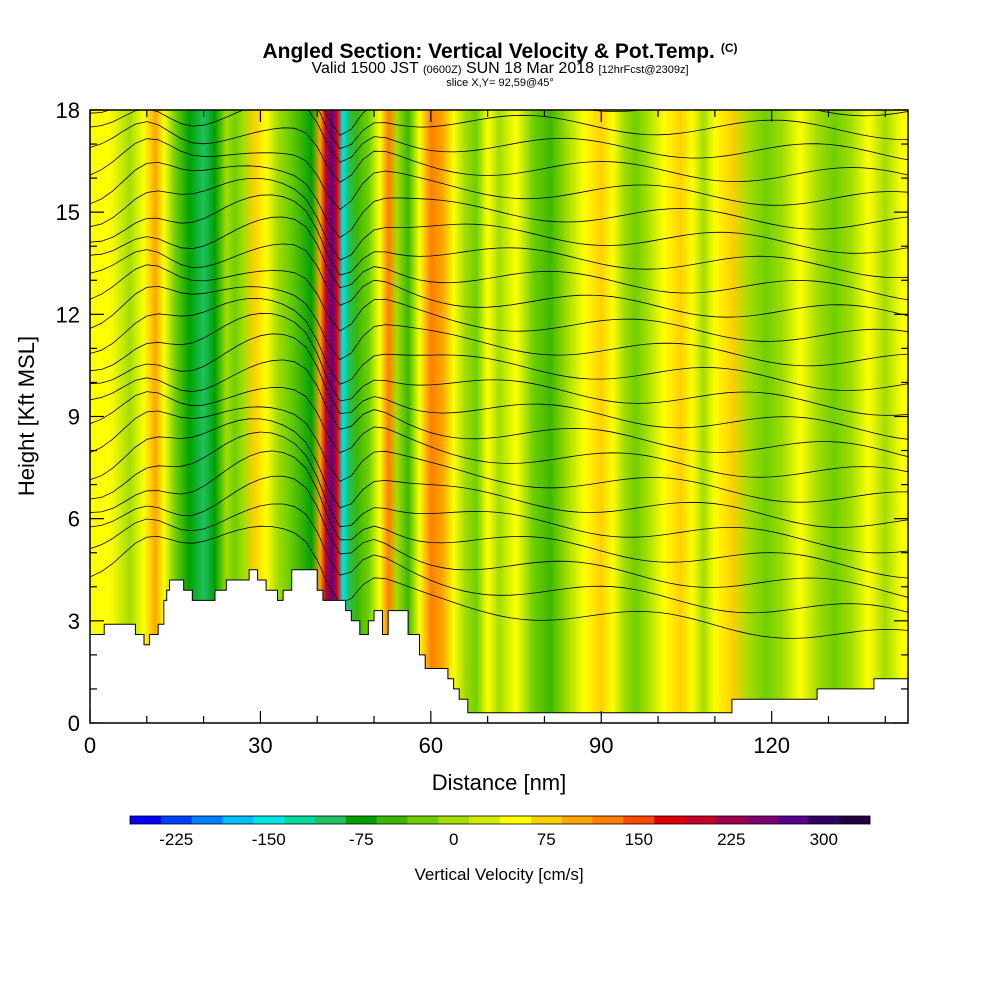  What do you see at coordinates (68, 212) in the screenshot?
I see `y-tick-label: 15` at bounding box center [68, 212].